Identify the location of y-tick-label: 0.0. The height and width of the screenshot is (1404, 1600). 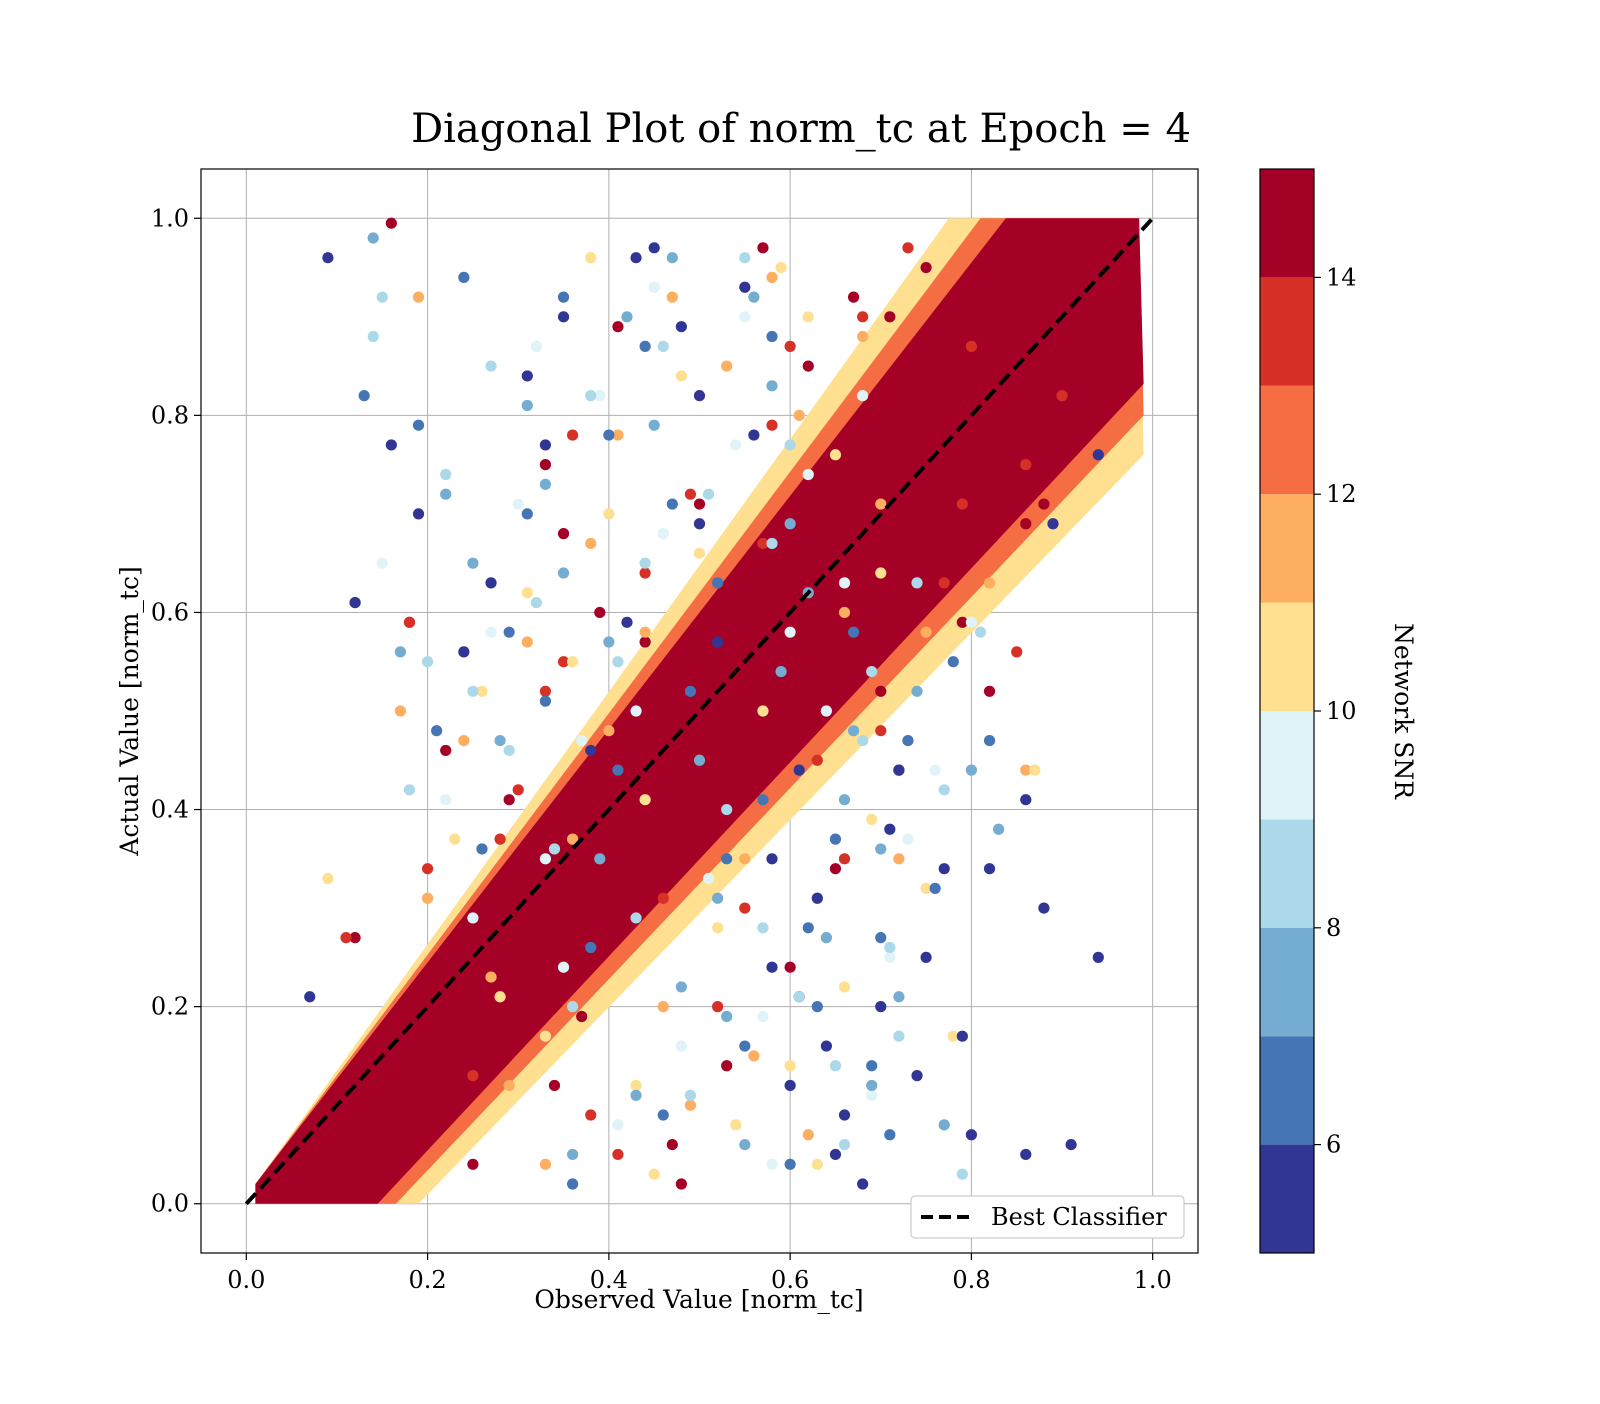
(170, 1204).